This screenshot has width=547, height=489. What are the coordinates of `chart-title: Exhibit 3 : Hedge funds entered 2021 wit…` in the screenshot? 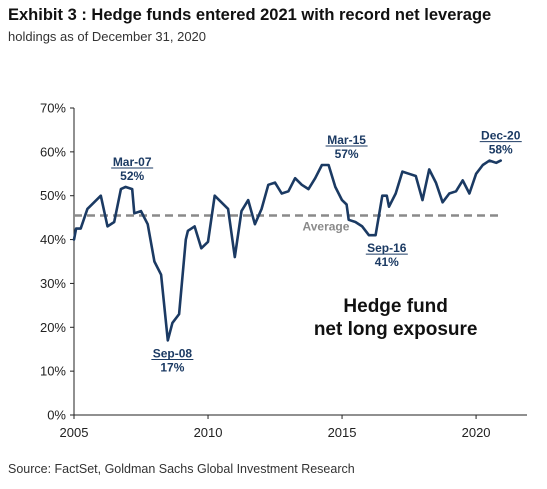 It's located at (250, 15).